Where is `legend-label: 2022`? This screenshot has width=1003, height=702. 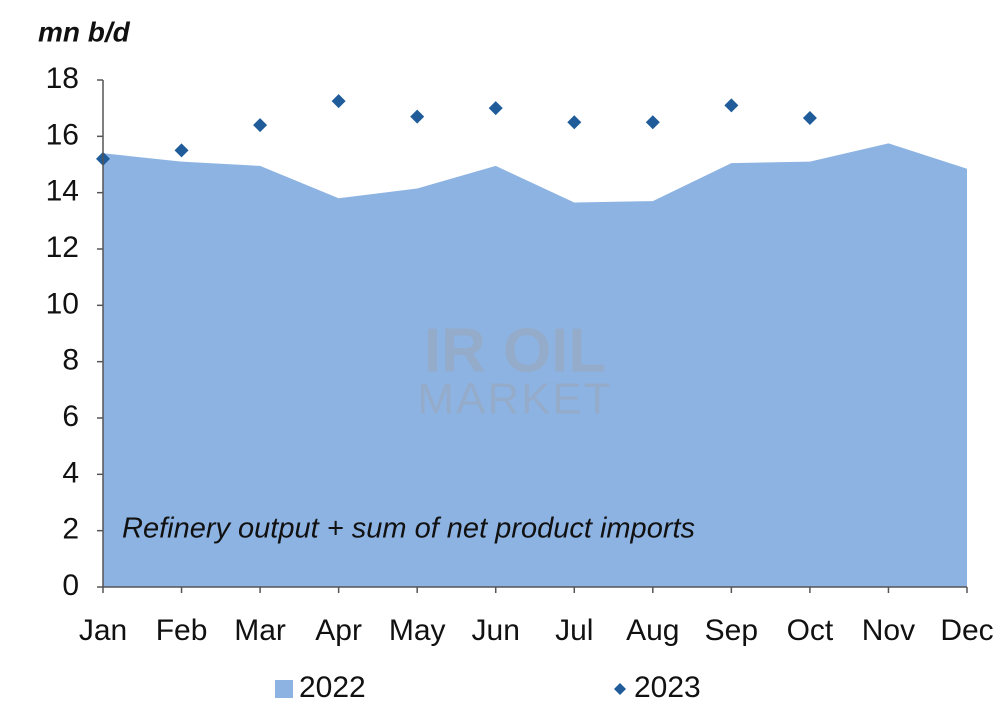
legend-label: 2022 is located at coordinates (332, 686).